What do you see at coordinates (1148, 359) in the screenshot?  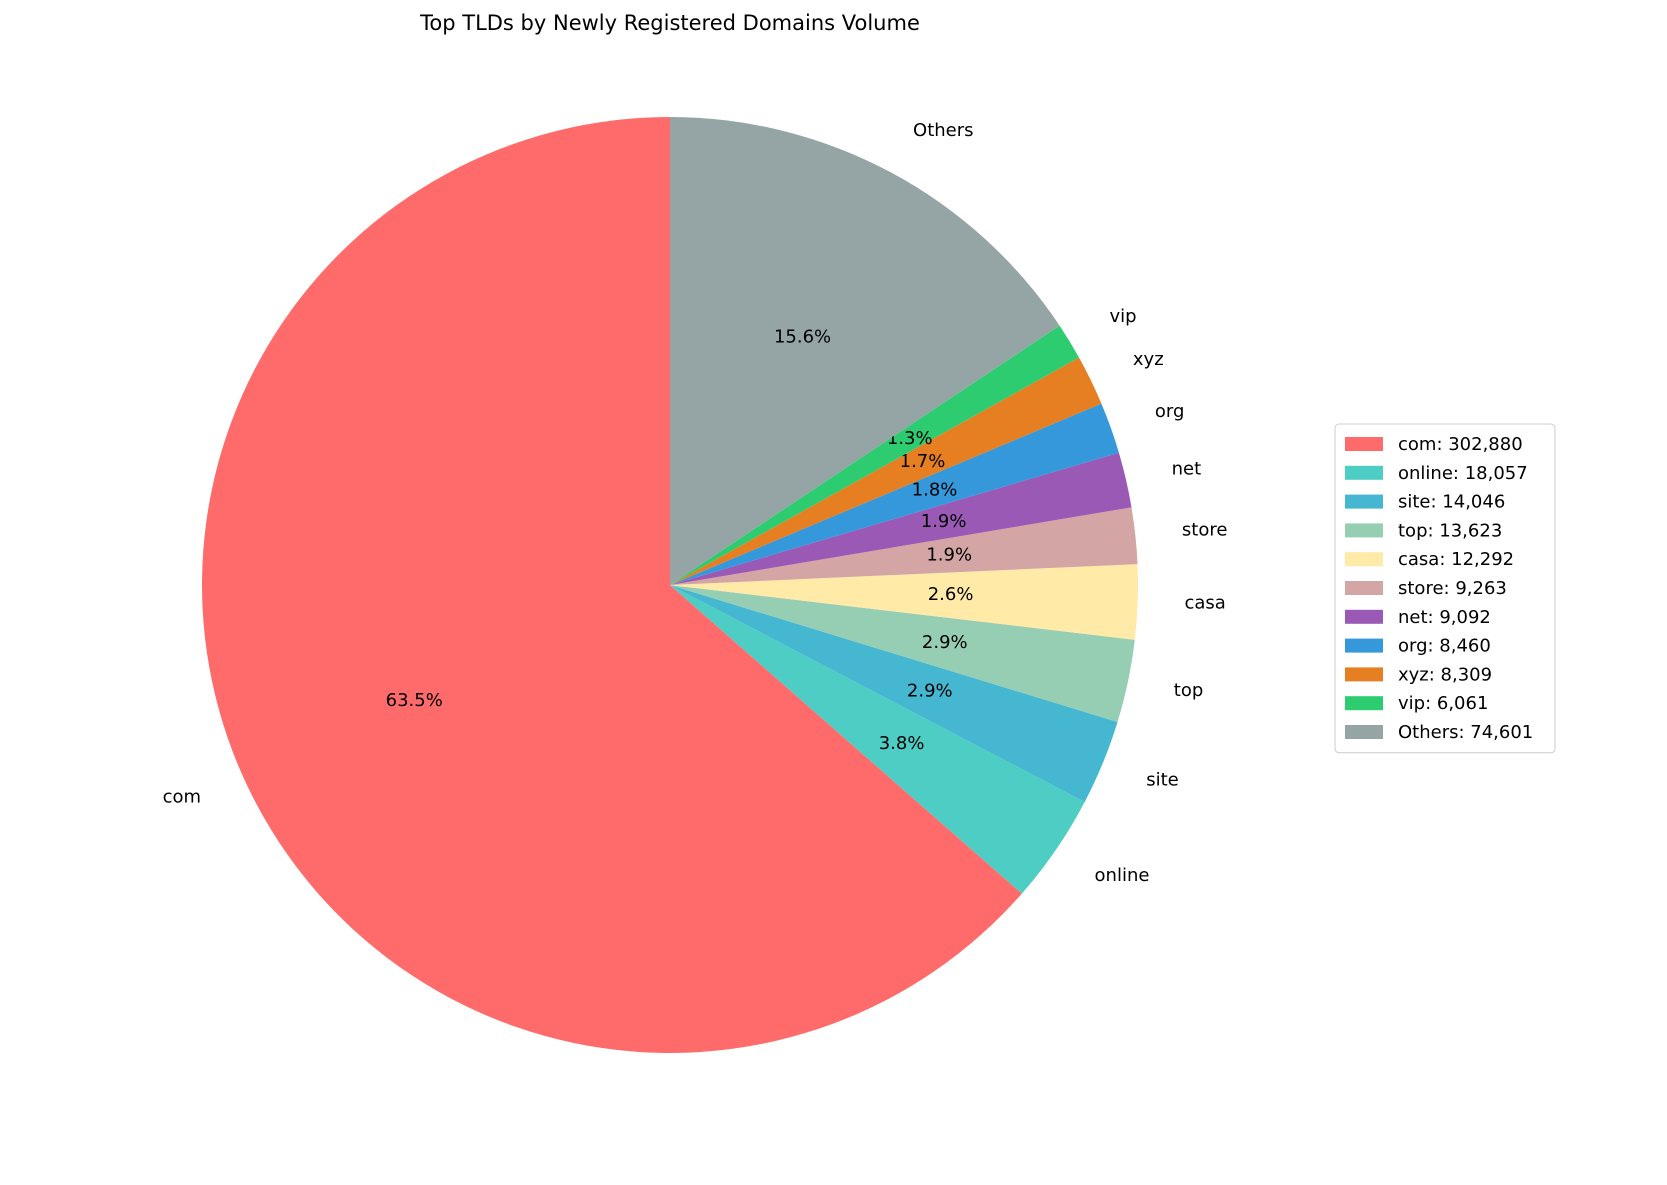 I see `category-label: xyz` at bounding box center [1148, 359].